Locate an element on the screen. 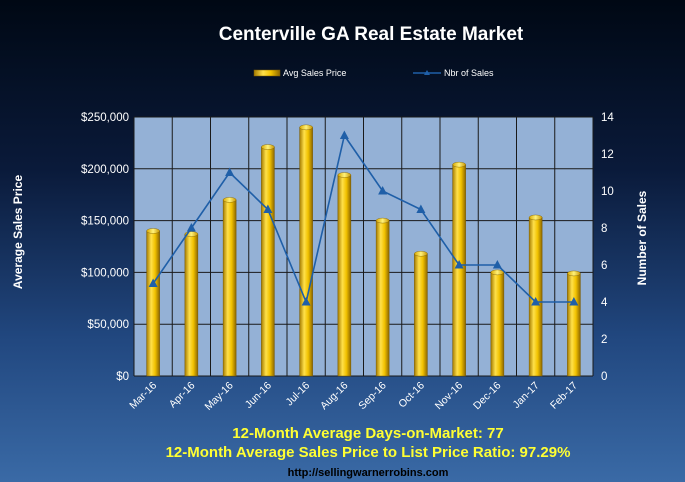 This screenshot has width=685, height=482. legend-swatch-avg-sales-price is located at coordinates (267, 73).